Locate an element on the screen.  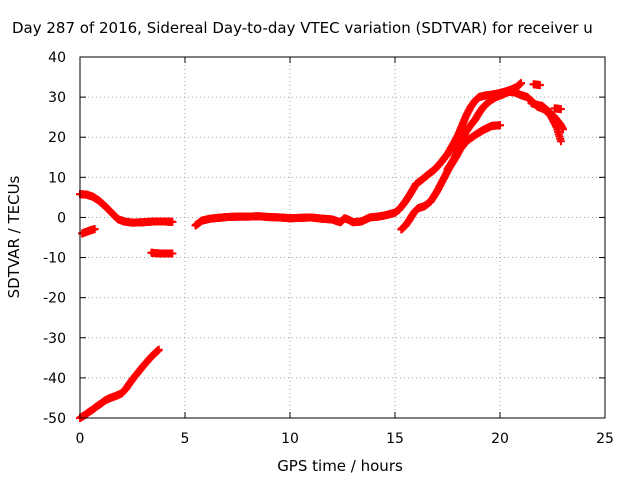
x-tick-label: 15 is located at coordinates (395, 439).